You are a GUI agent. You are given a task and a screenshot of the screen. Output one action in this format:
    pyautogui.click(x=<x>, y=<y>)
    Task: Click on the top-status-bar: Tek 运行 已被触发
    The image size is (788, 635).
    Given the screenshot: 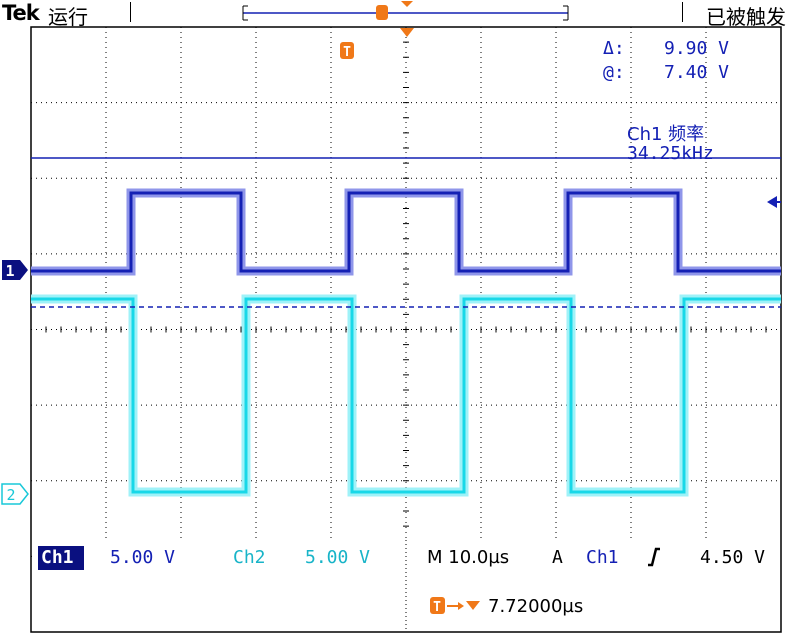 What is the action you would take?
    pyautogui.click(x=394, y=14)
    